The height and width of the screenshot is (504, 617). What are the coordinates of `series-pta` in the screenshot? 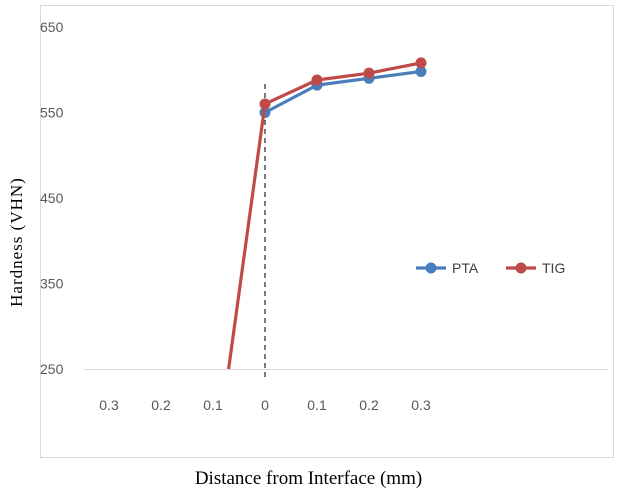 It's located at (343, 91).